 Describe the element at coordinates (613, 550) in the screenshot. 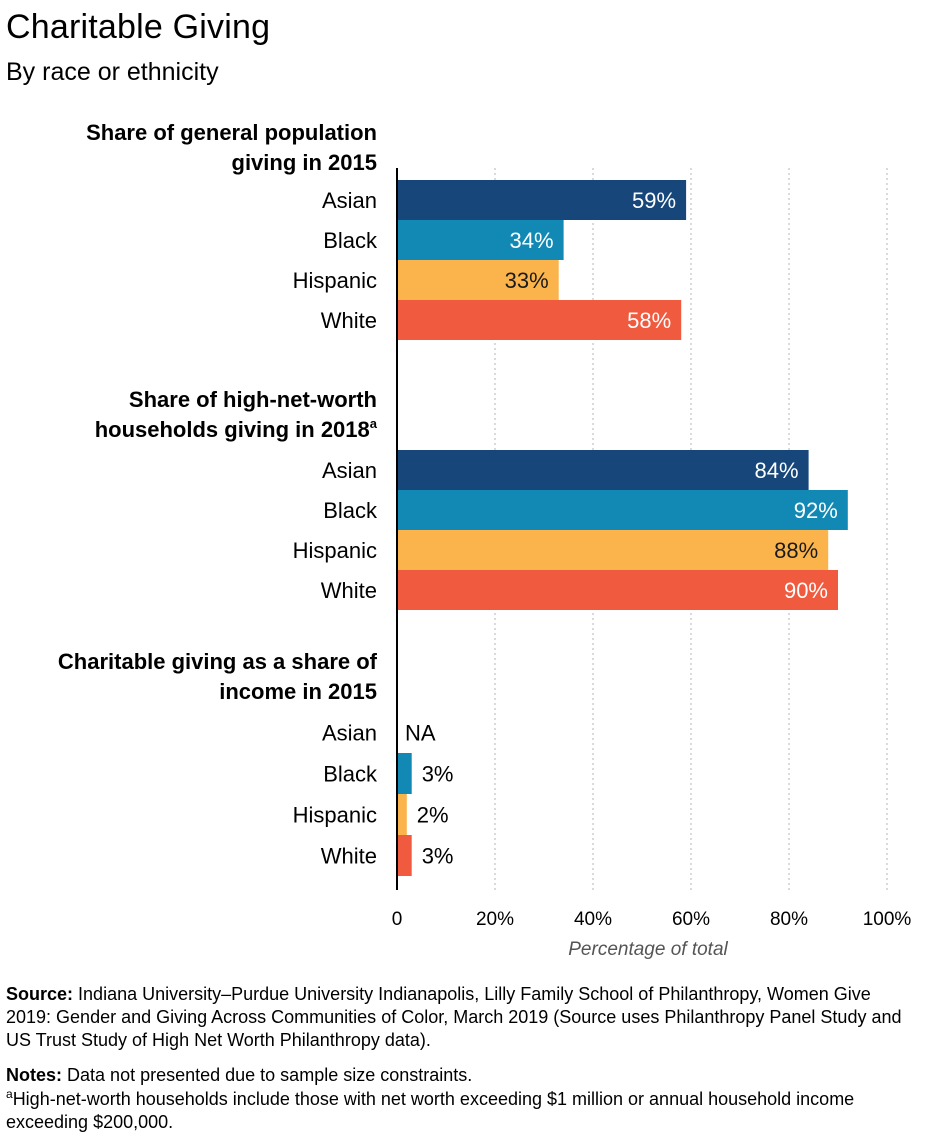

I see `bar-2-hispanic` at that location.